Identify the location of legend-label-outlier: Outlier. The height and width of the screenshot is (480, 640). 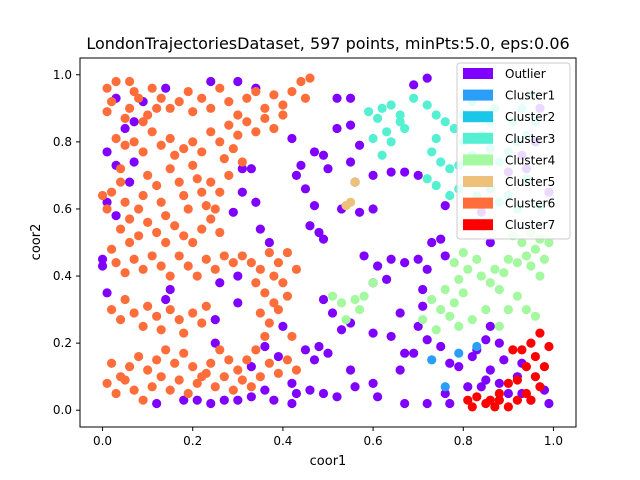
(525, 74).